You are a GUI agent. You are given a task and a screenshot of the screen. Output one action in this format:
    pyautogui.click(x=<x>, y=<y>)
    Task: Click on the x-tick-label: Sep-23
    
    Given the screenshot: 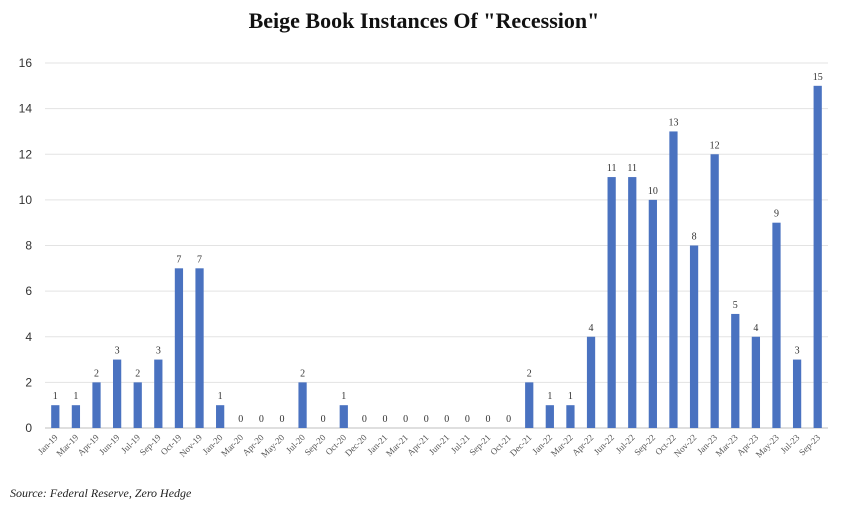 What is the action you would take?
    pyautogui.click(x=809, y=444)
    